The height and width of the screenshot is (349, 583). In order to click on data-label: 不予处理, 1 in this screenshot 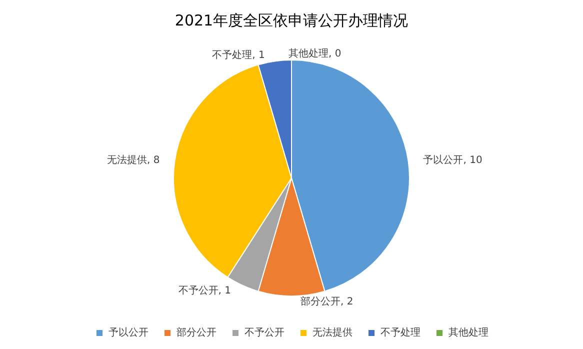, I will do `click(238, 54)`.